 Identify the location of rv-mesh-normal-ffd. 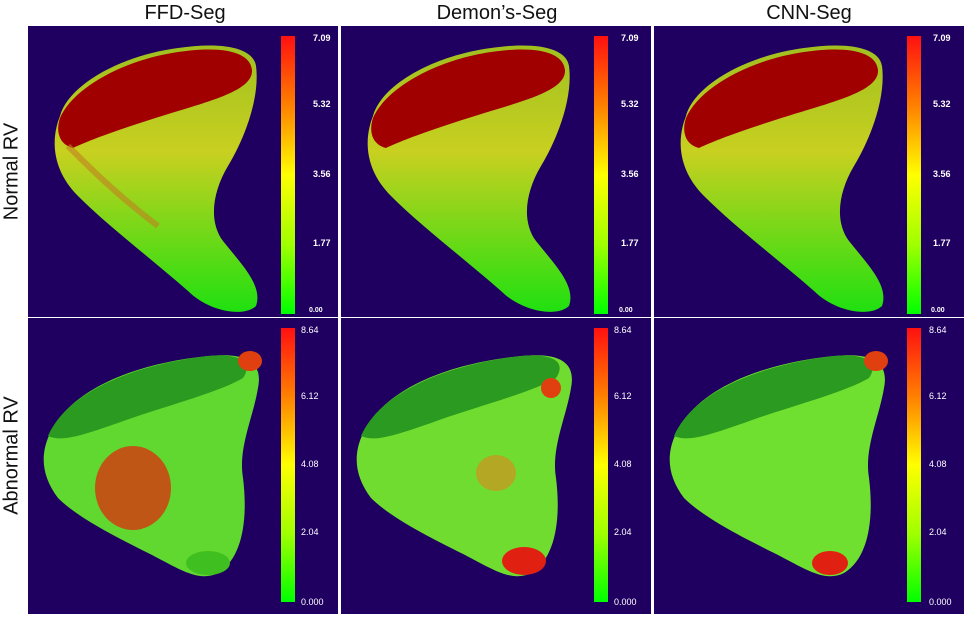
(156, 178).